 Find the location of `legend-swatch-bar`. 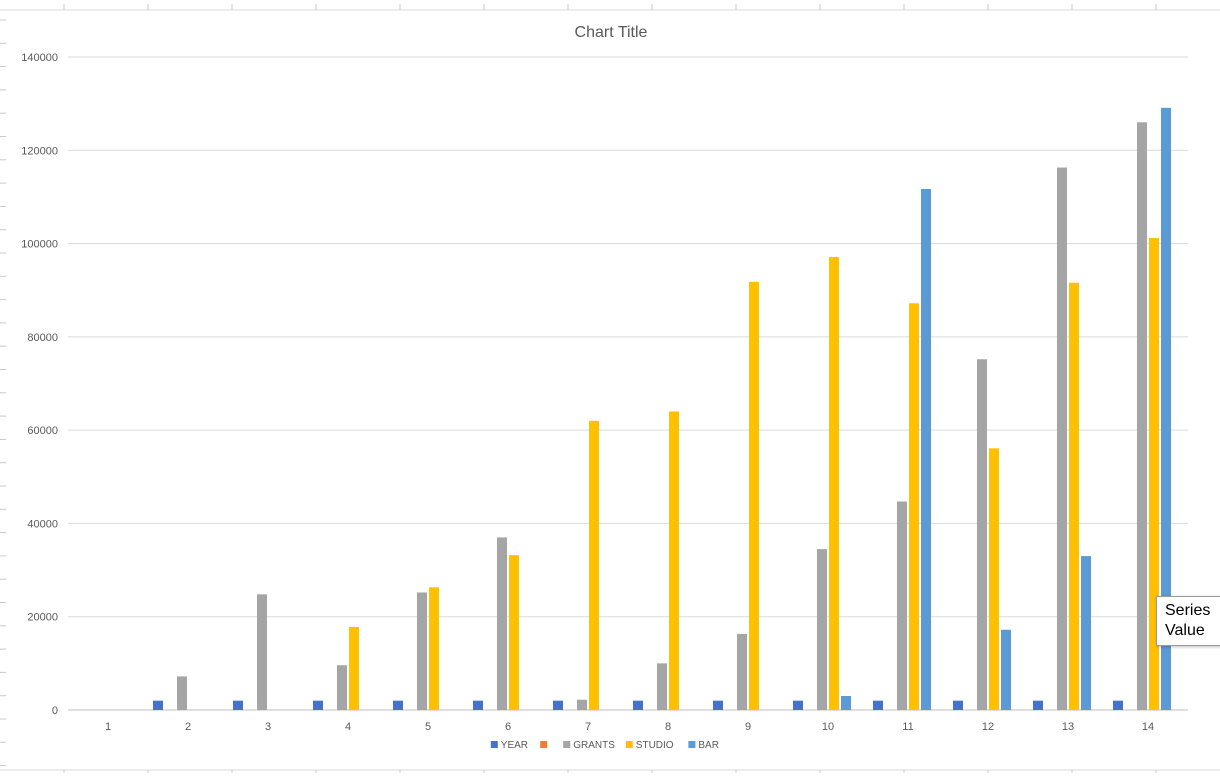

legend-swatch-bar is located at coordinates (692, 744).